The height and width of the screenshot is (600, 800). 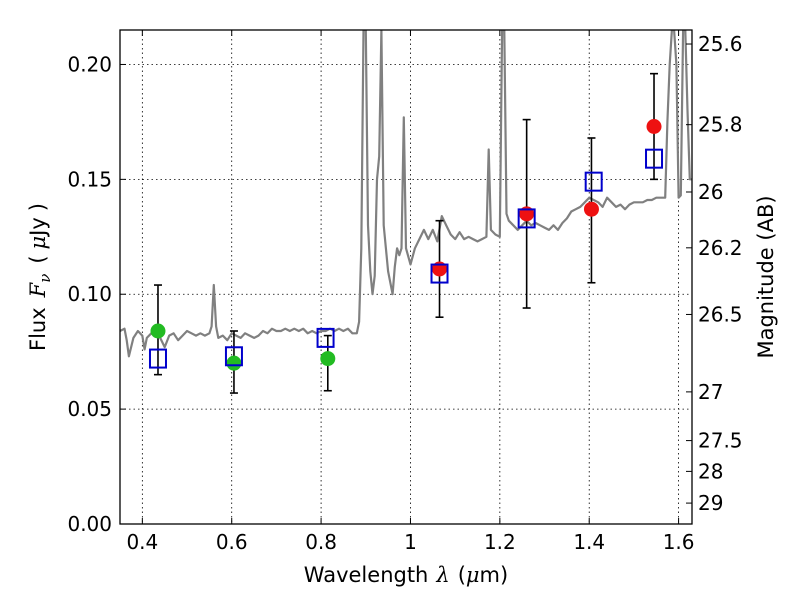 What do you see at coordinates (500, 542) in the screenshot?
I see `x-tick-label: 1.2` at bounding box center [500, 542].